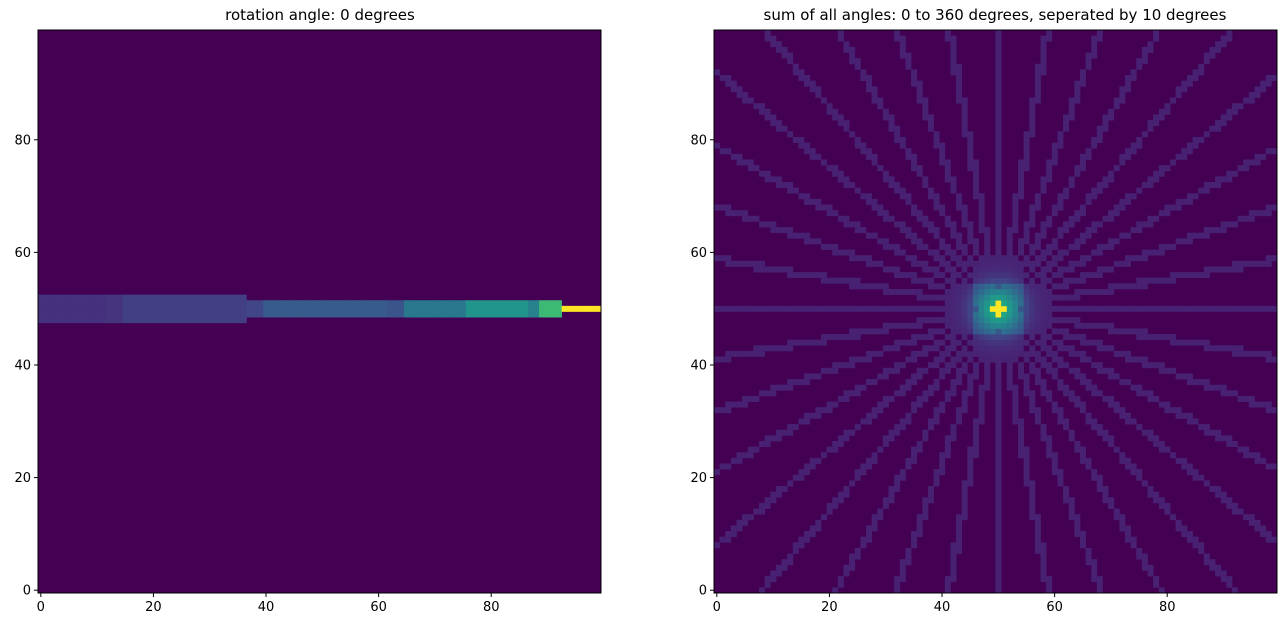 The image size is (1287, 627). What do you see at coordinates (491, 607) in the screenshot?
I see `x-tick-label: 80` at bounding box center [491, 607].